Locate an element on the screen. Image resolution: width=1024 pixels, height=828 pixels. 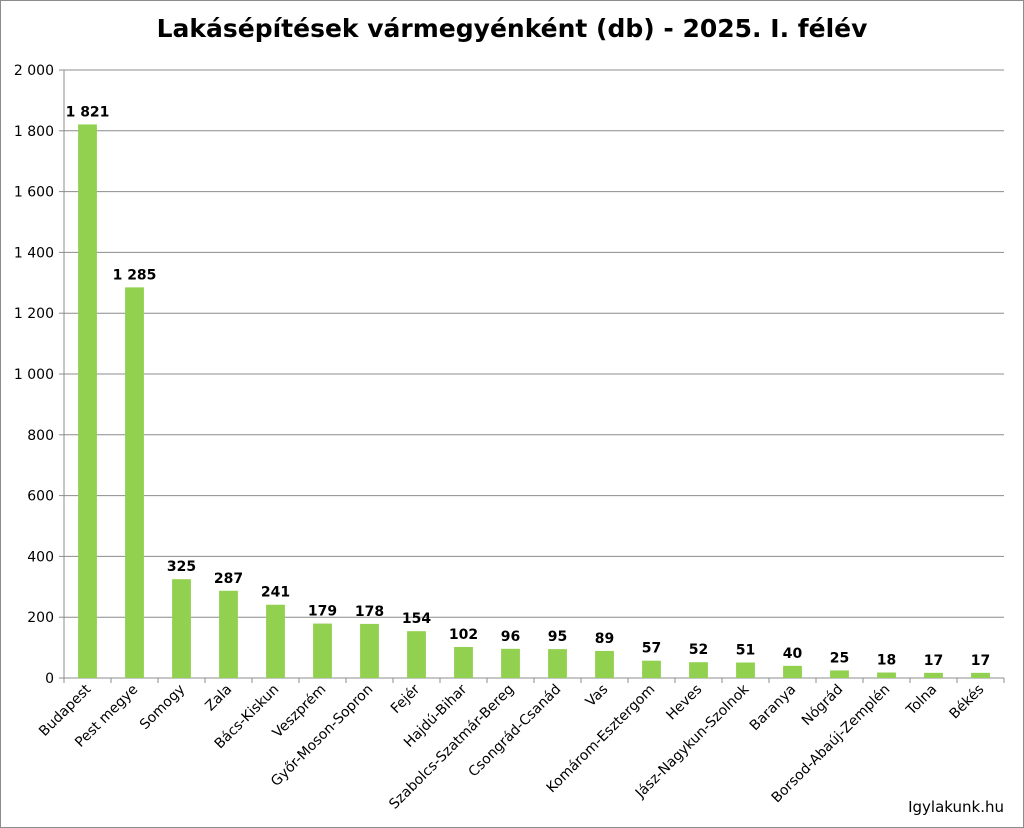
y-tick-label: 0 is located at coordinates (49, 679).